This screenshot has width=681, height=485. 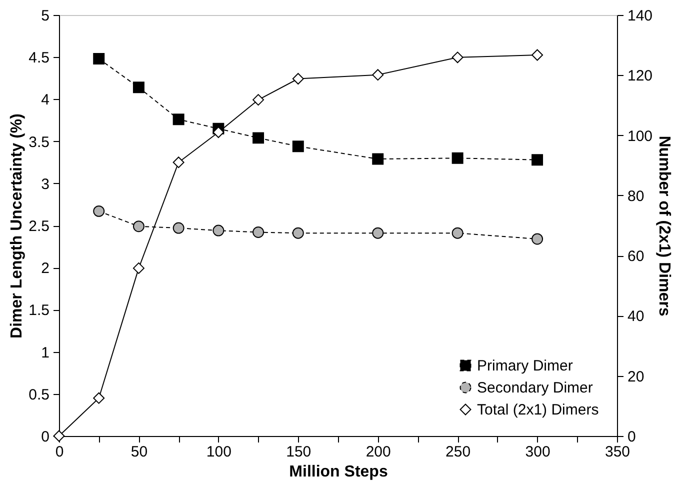 What do you see at coordinates (636, 377) in the screenshot?
I see `y2-tick-label: 20` at bounding box center [636, 377].